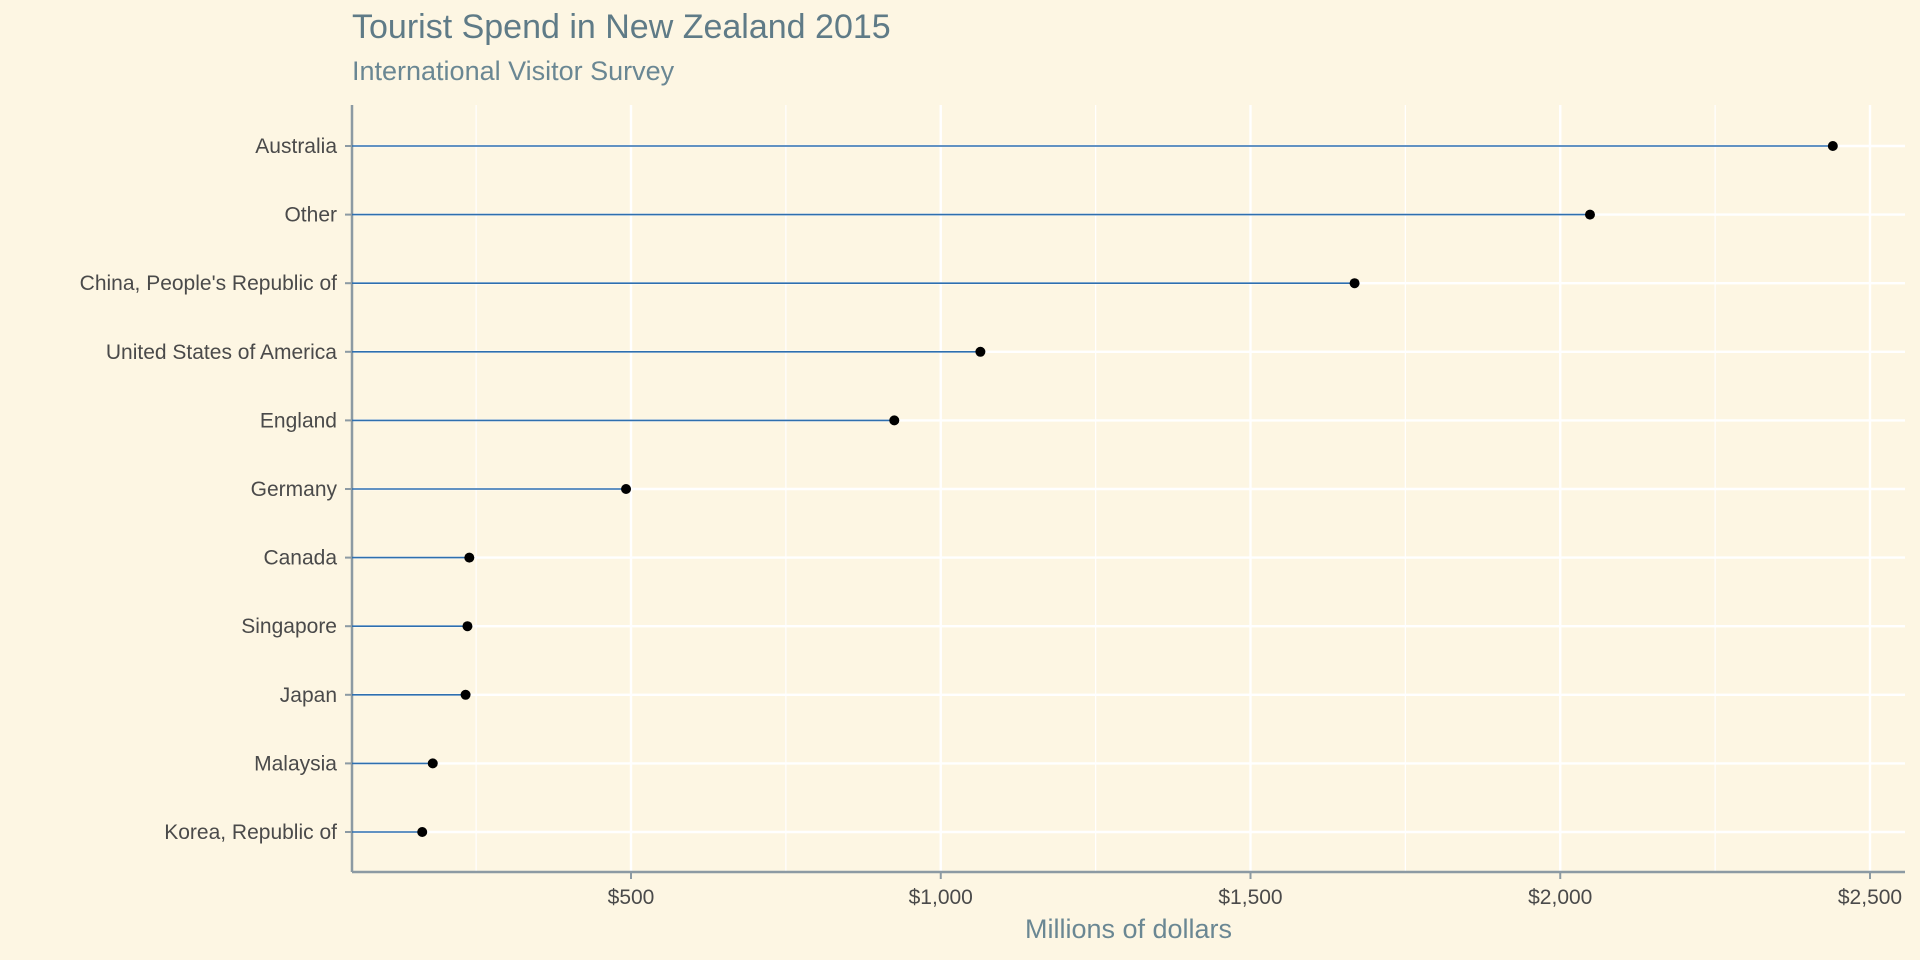  Describe the element at coordinates (298, 420) in the screenshot. I see `y-tick-label: England` at that location.